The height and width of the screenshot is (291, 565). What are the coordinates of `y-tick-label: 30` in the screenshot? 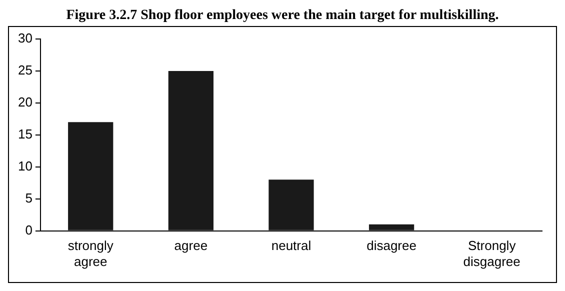 It's located at (25, 38).